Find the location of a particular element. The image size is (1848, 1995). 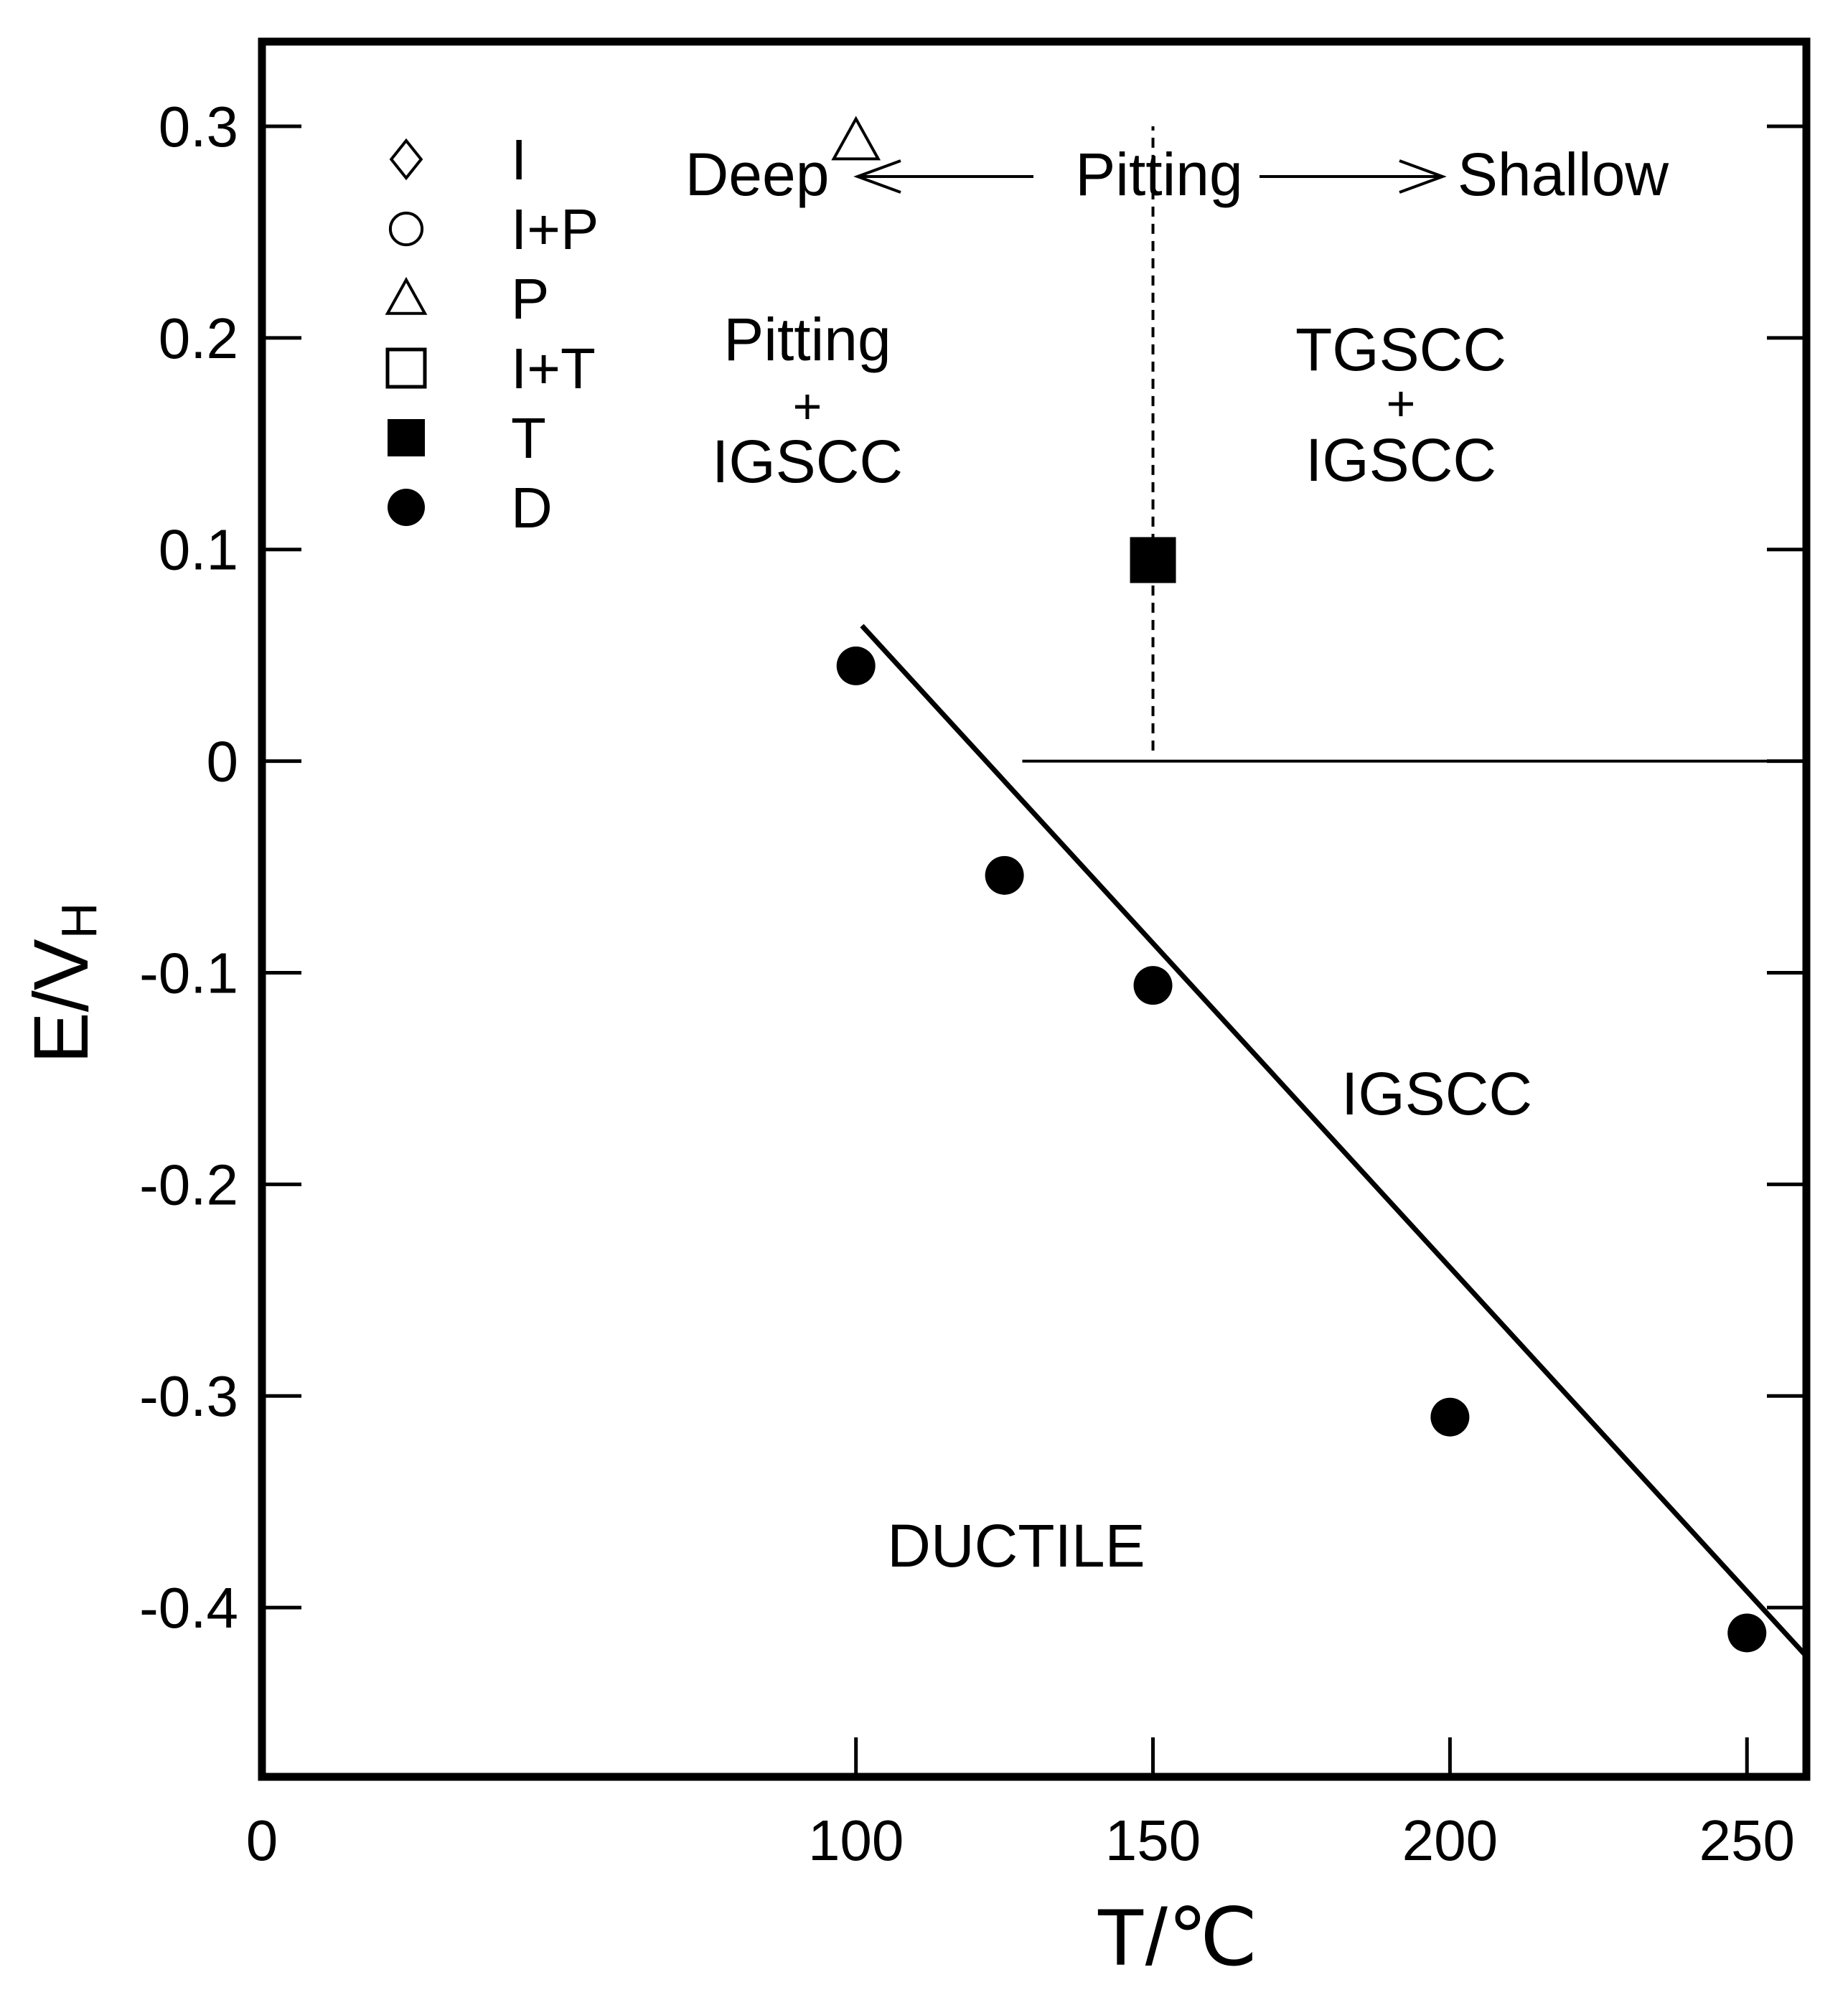

y-tick-label: 0.1 is located at coordinates (198, 550).